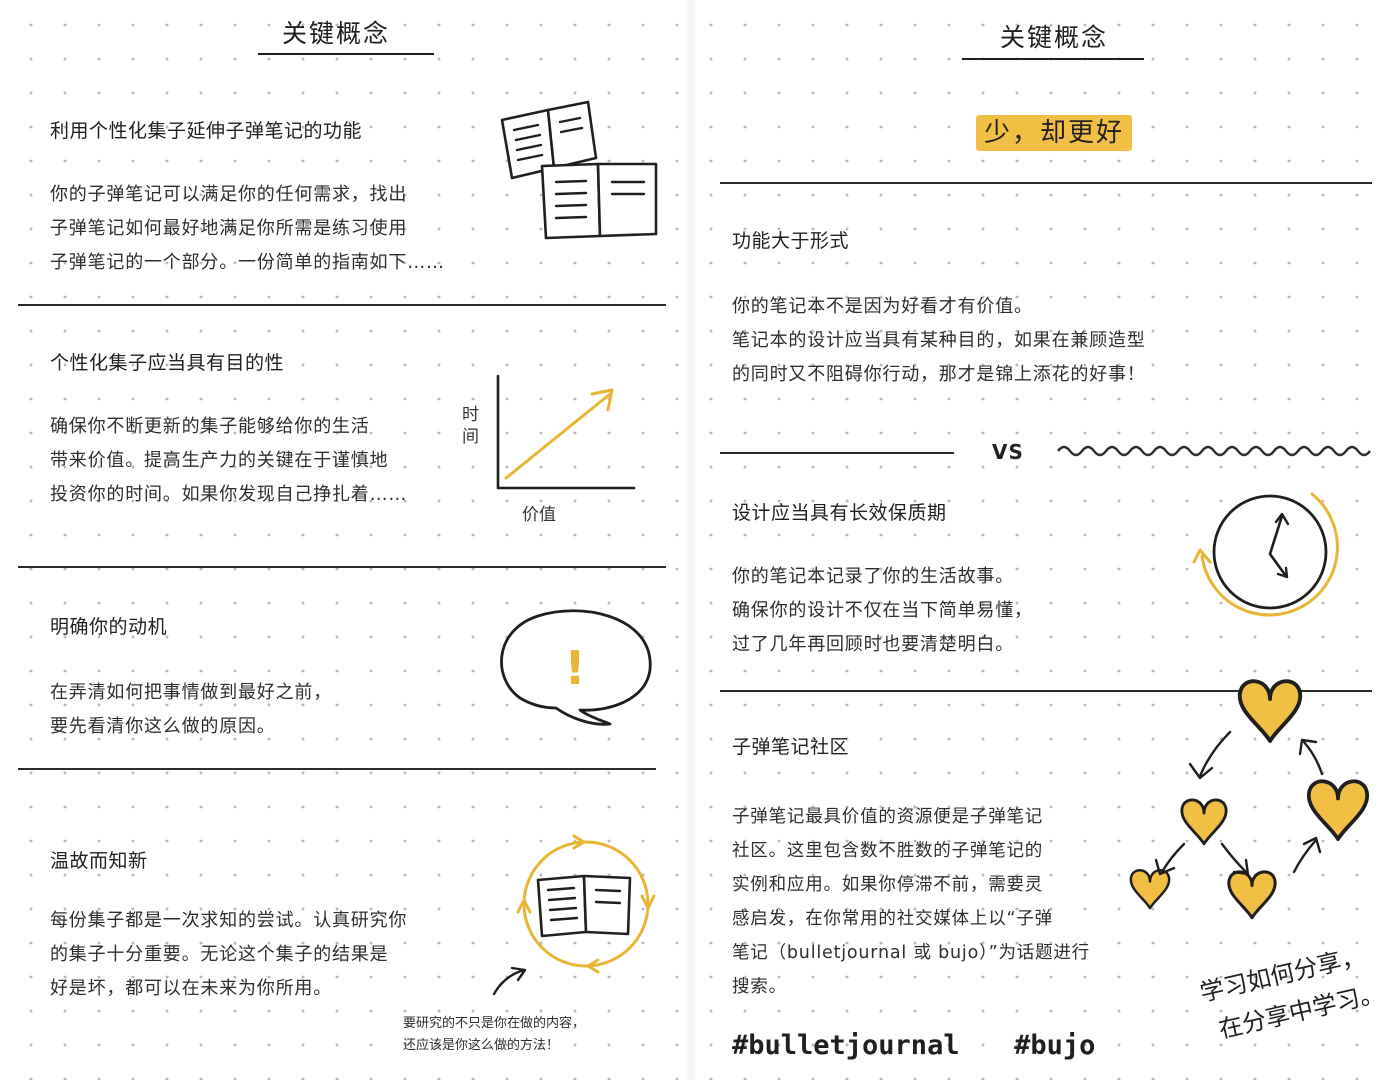 This screenshot has height=1080, width=1381. What do you see at coordinates (837, 453) in the screenshot?
I see `straight-divider` at bounding box center [837, 453].